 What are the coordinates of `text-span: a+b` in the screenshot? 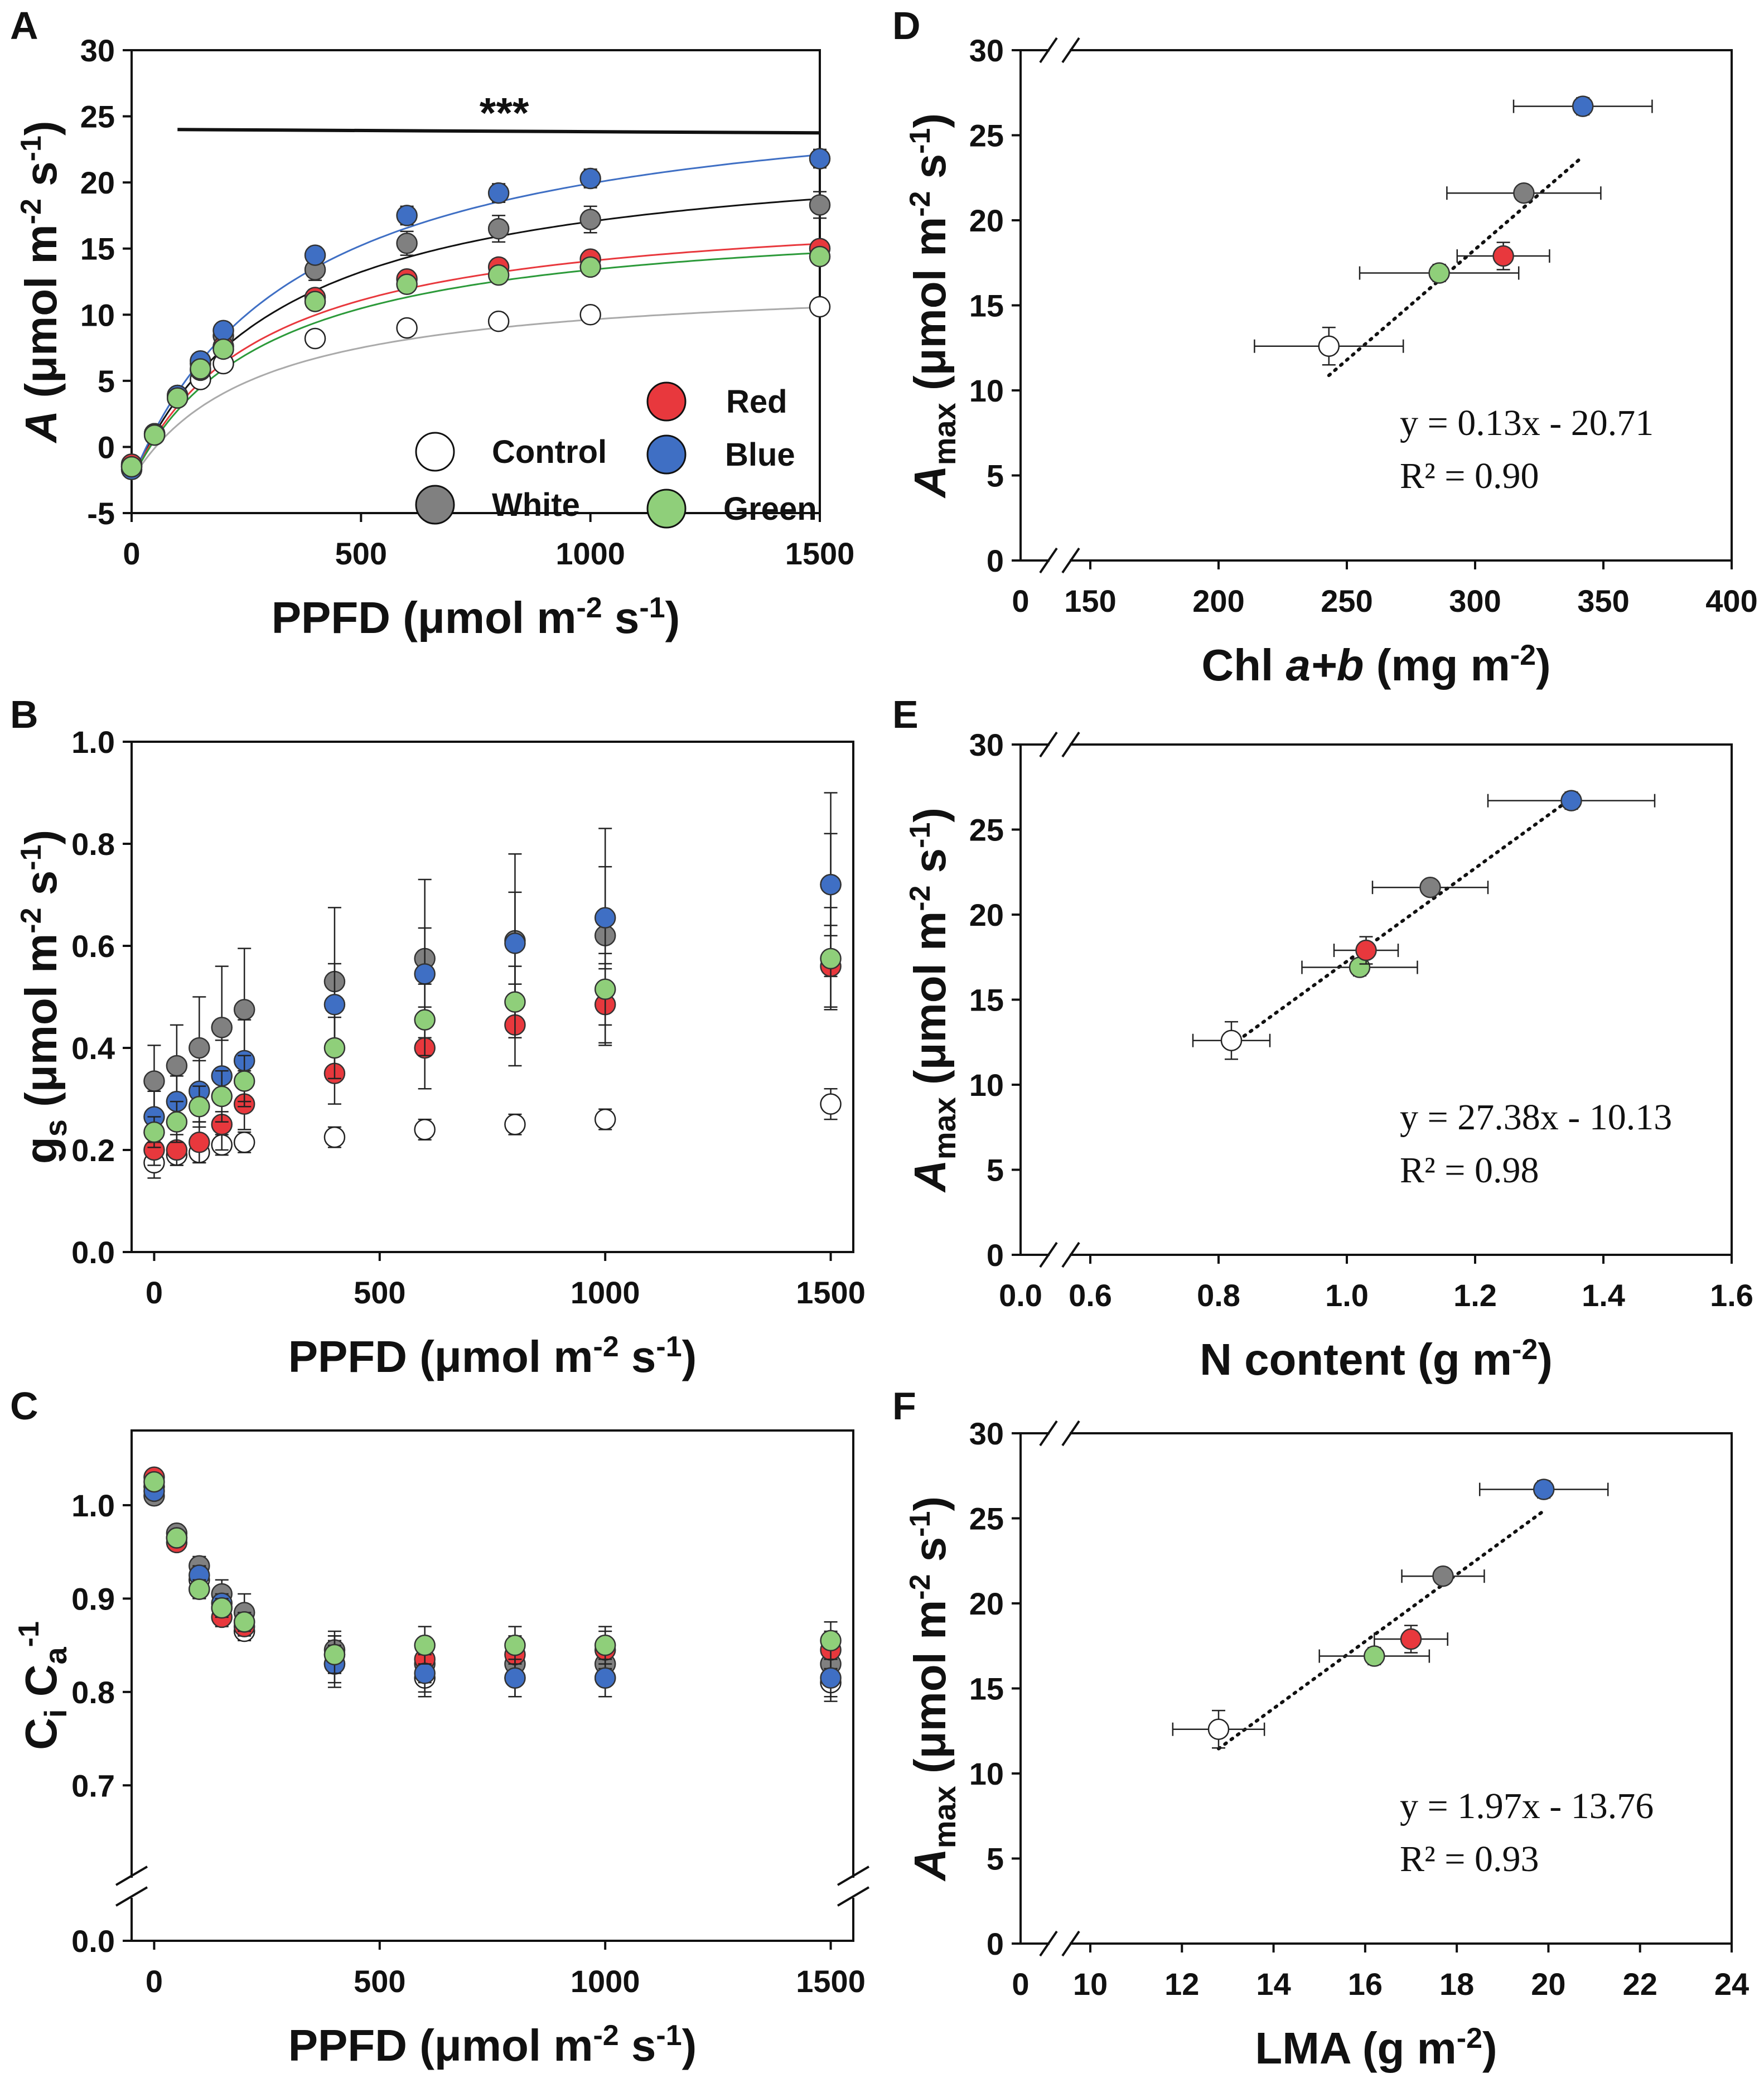 It's located at (1325, 665).